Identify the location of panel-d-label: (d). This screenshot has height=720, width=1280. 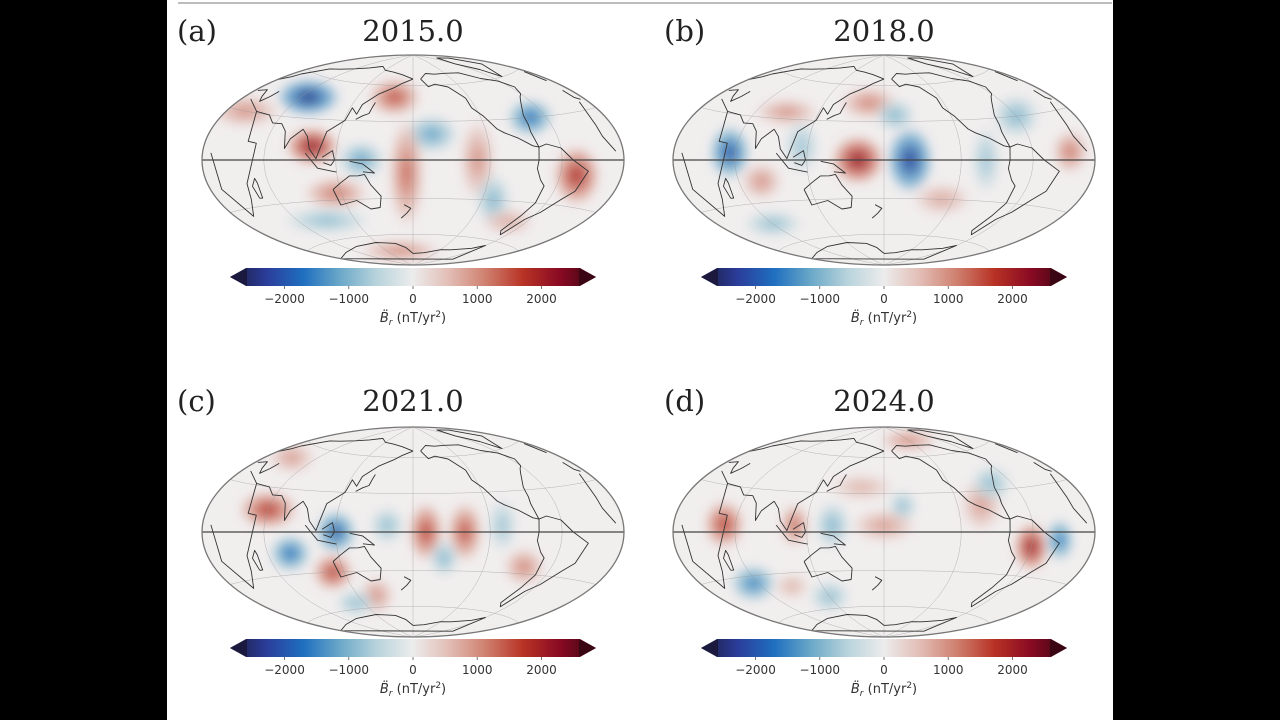
(685, 401).